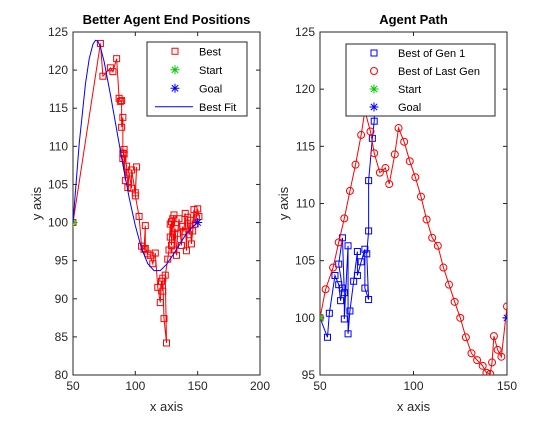 The image size is (560, 425). Describe the element at coordinates (305, 32) in the screenshot. I see `y-tick-label: 125` at that location.